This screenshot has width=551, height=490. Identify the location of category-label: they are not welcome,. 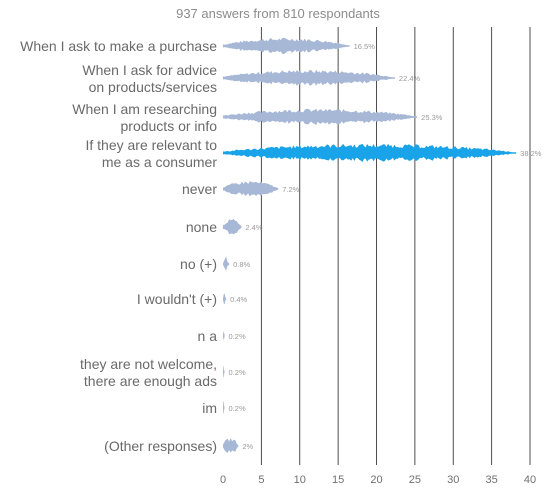
(148, 364).